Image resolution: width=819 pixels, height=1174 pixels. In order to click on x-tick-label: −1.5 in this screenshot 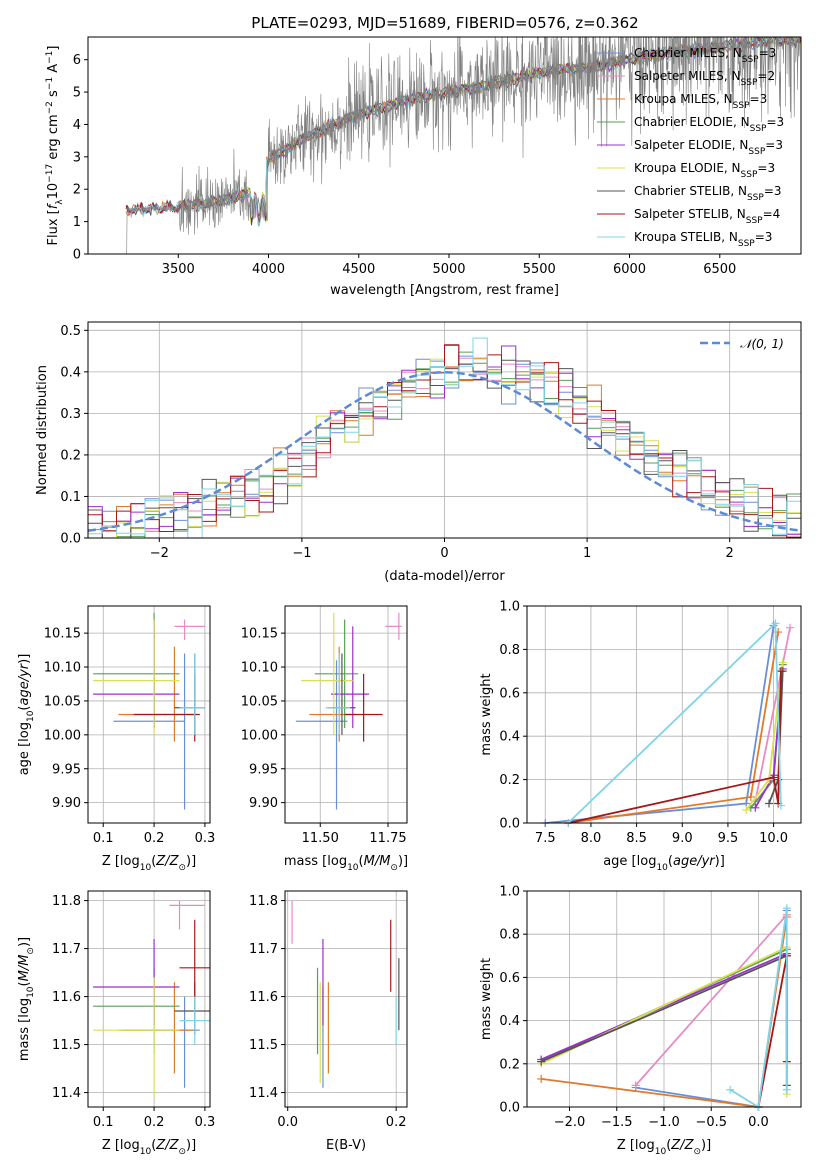, I will do `click(617, 1122)`.